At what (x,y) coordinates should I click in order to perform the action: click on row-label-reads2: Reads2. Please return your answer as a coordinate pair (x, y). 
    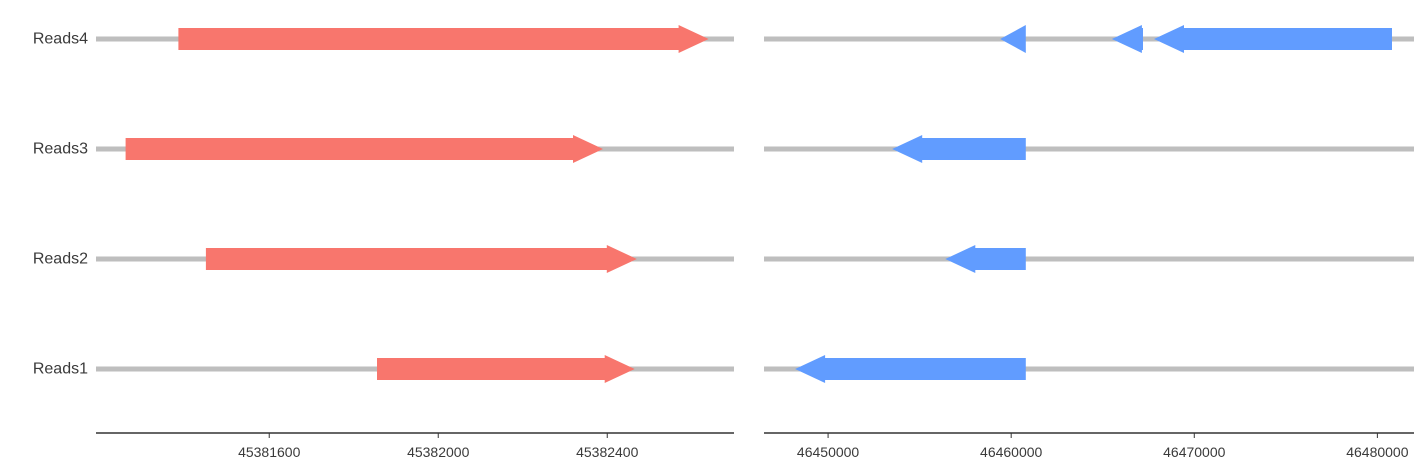
    Looking at the image, I should click on (60, 259).